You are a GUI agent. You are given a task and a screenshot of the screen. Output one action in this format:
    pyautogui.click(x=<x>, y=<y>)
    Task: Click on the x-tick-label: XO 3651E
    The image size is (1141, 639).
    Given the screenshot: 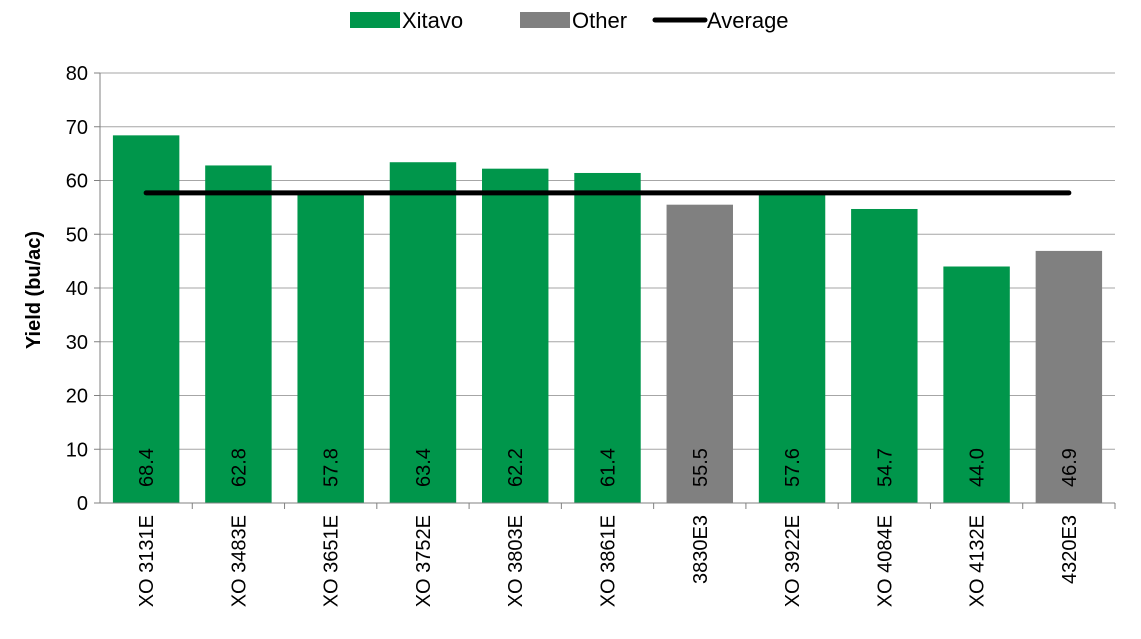 What is the action you would take?
    pyautogui.click(x=332, y=561)
    